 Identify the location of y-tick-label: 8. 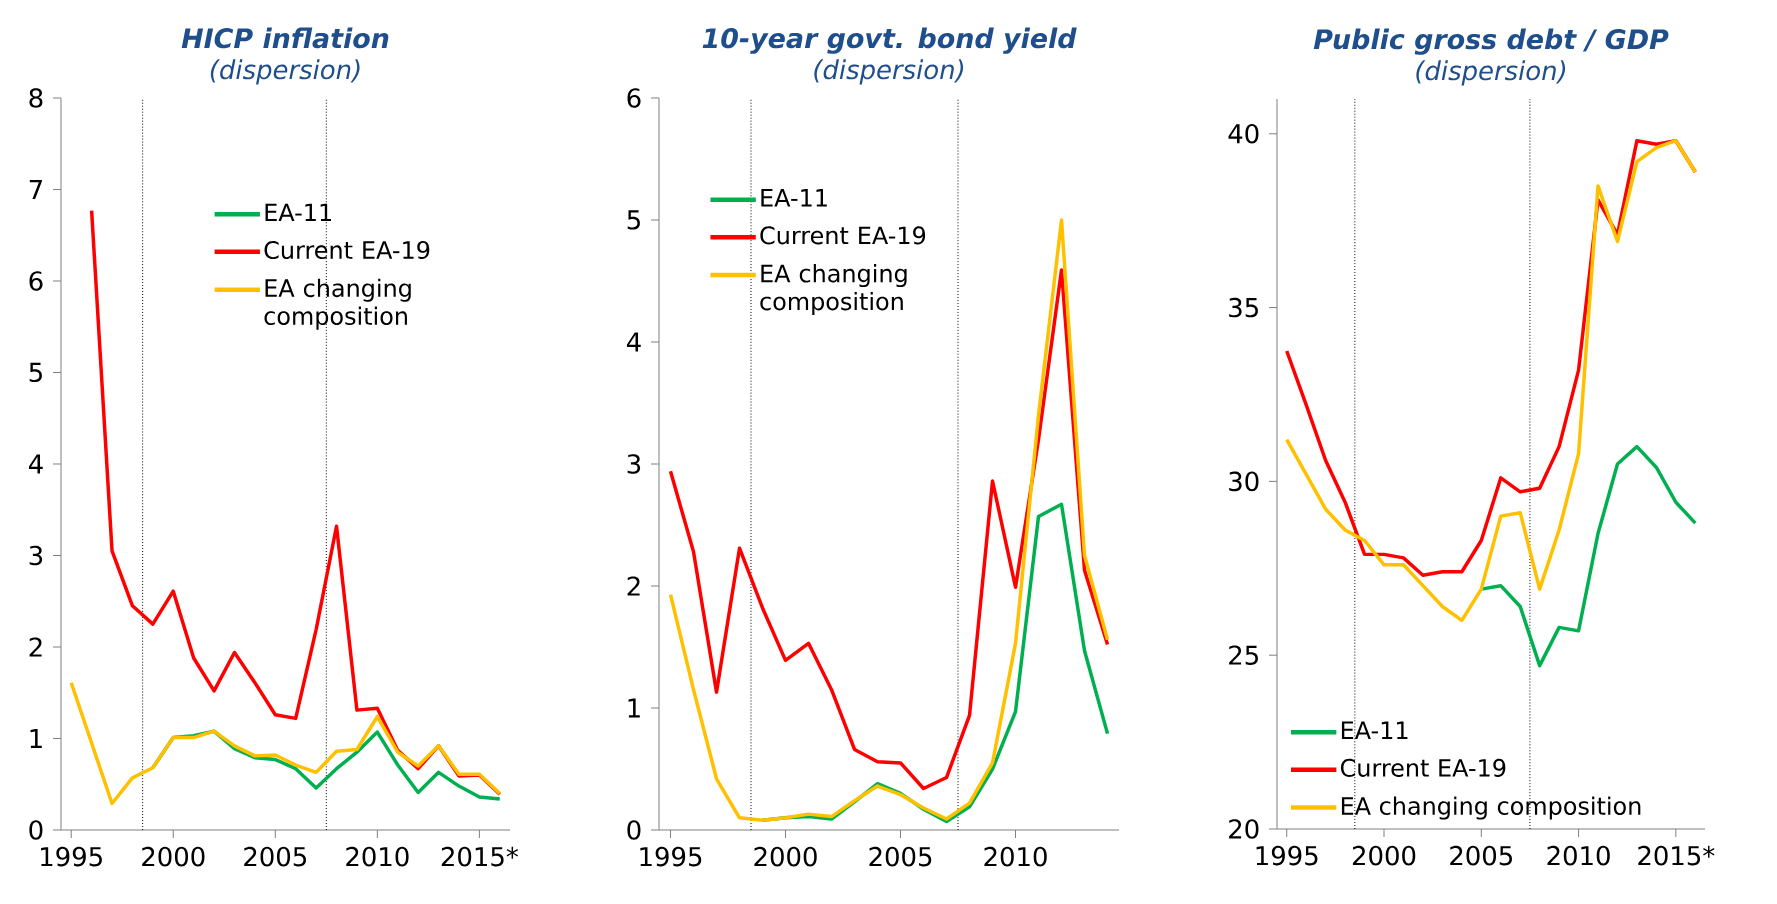
(36, 98).